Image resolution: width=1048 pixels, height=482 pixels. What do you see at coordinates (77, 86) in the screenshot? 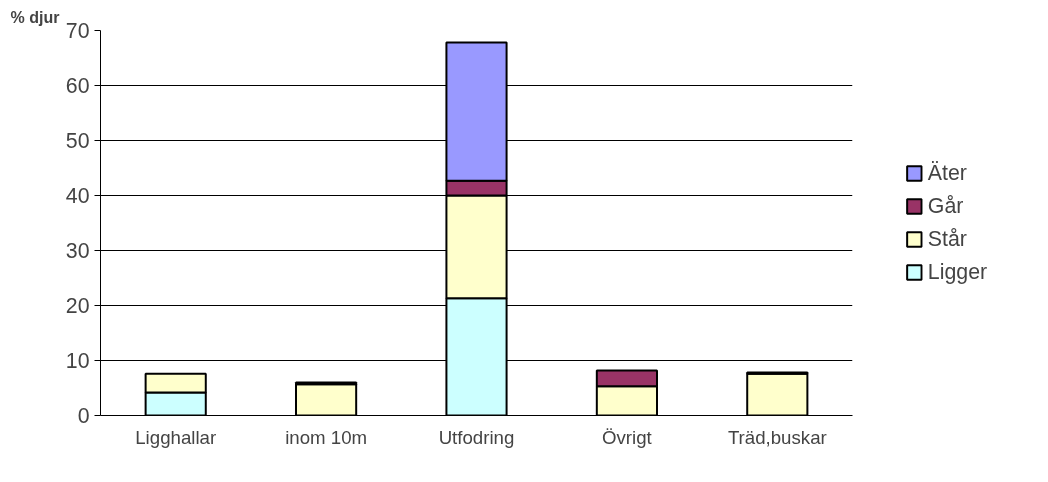
I see `y-tick-label: 60` at bounding box center [77, 86].